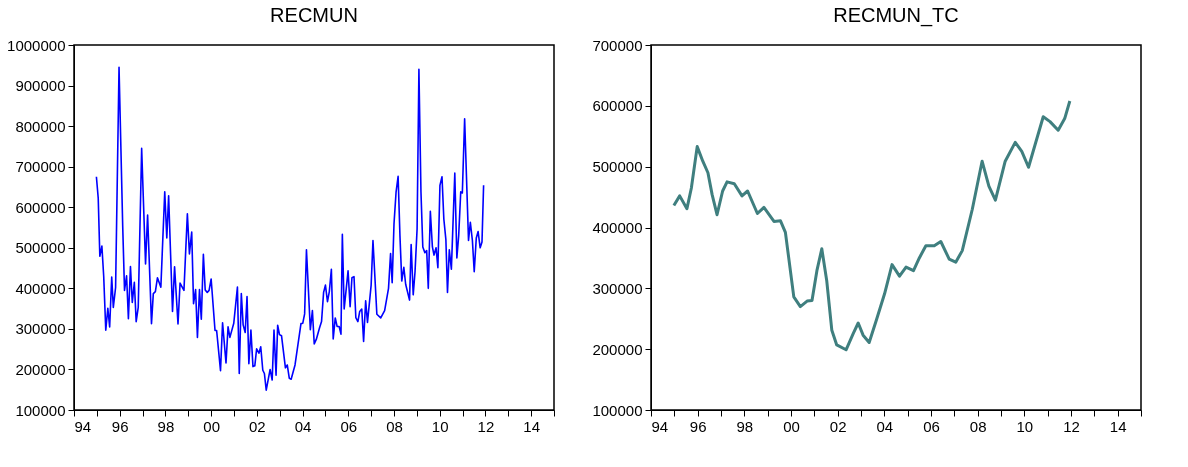  Describe the element at coordinates (40, 126) in the screenshot. I see `y-tick-label: 800000` at that location.